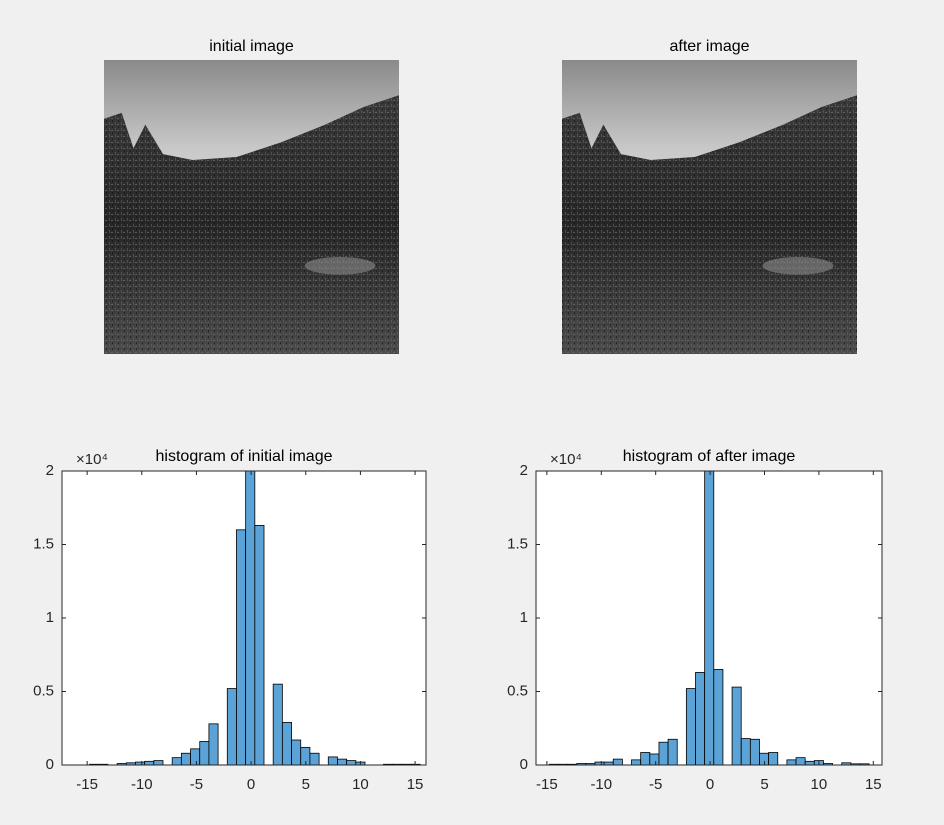 Image resolution: width=944 pixels, height=825 pixels. I want to click on subplot-title: initial image, so click(251, 46).